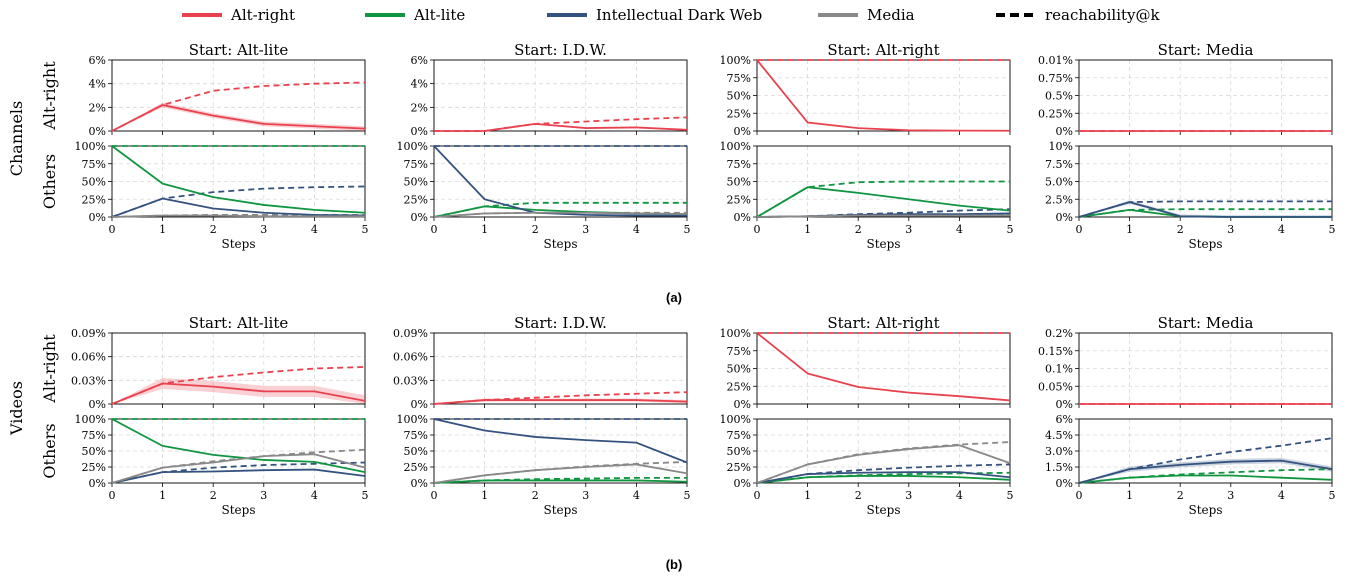 This screenshot has width=1348, height=577. I want to click on y-tick-label: 2.5%, so click(1059, 199).